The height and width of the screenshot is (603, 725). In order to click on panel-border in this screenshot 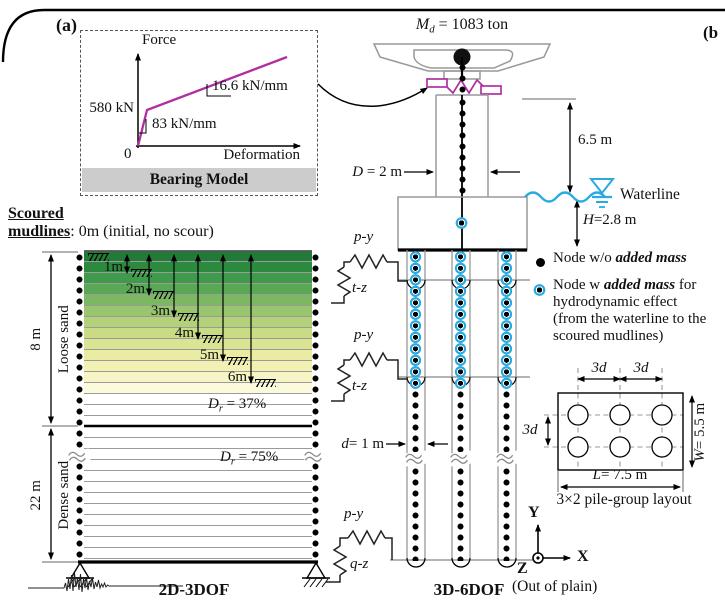, I will do `click(363, 35)`.